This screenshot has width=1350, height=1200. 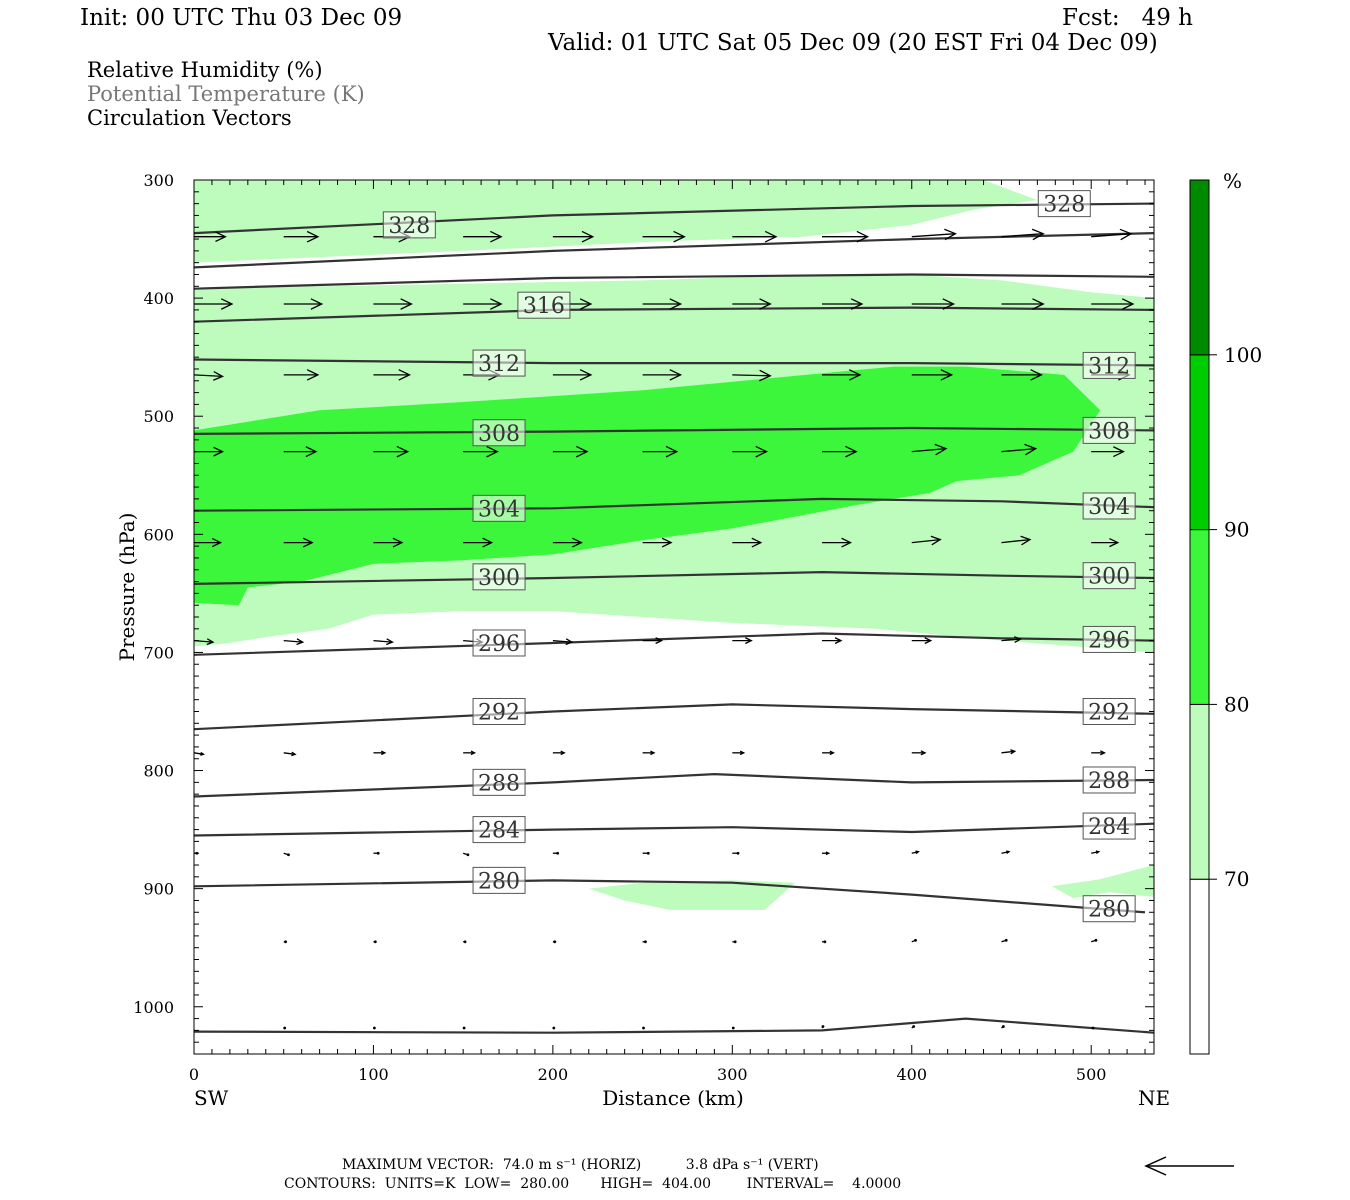 I want to click on label-text: 328, so click(x=409, y=226).